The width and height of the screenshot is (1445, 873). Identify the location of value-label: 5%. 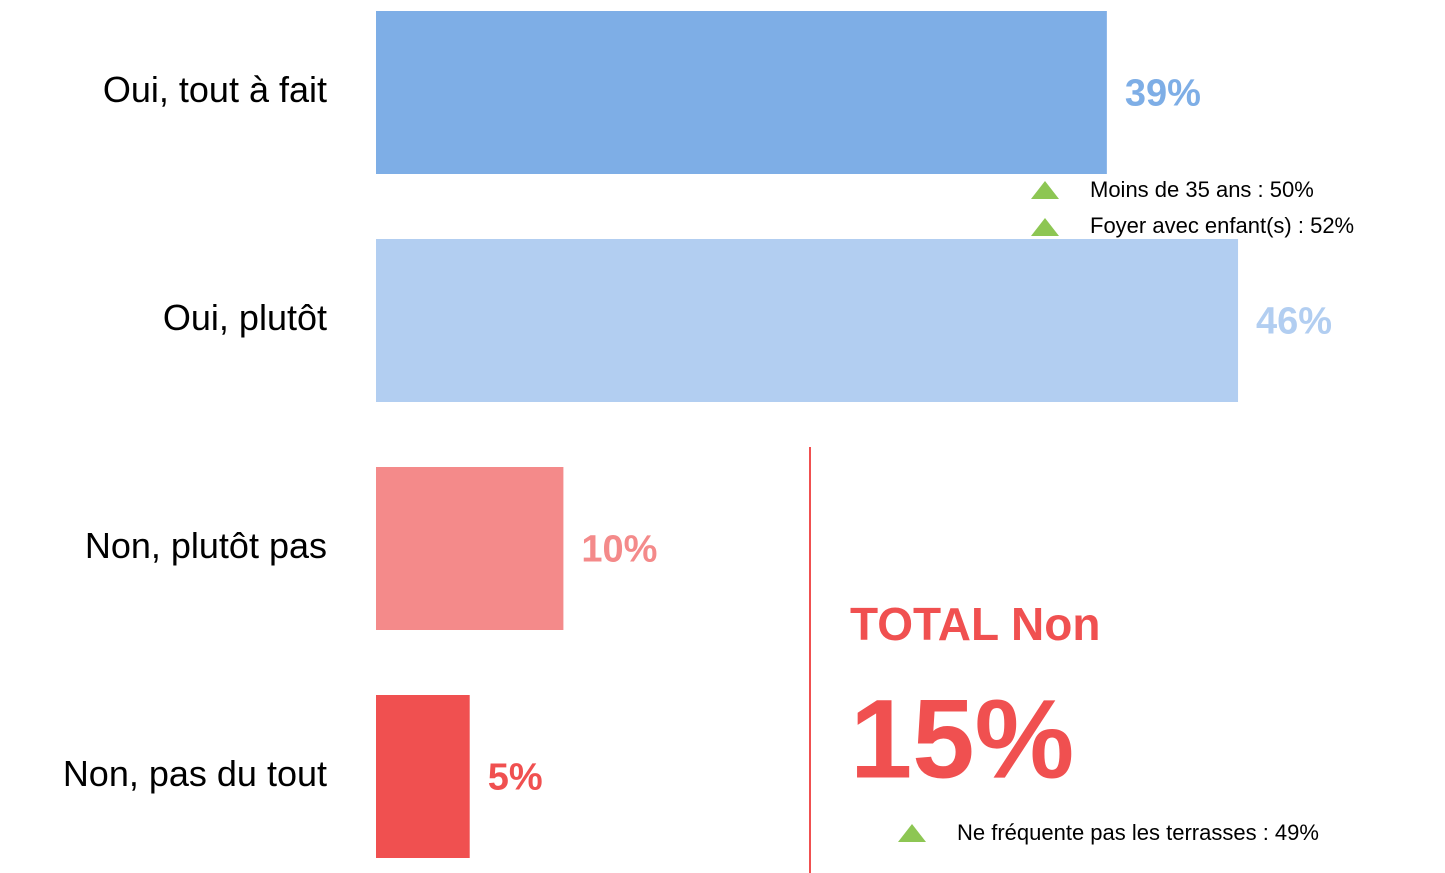
(515, 778).